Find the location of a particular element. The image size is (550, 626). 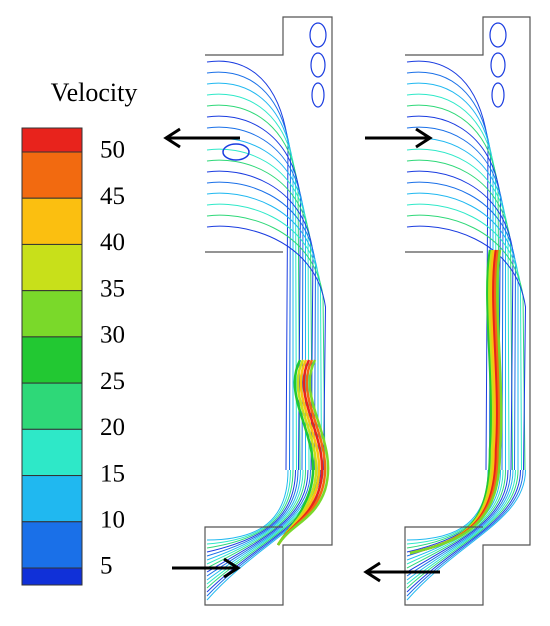

colorbar-label: 10 is located at coordinates (112, 520).